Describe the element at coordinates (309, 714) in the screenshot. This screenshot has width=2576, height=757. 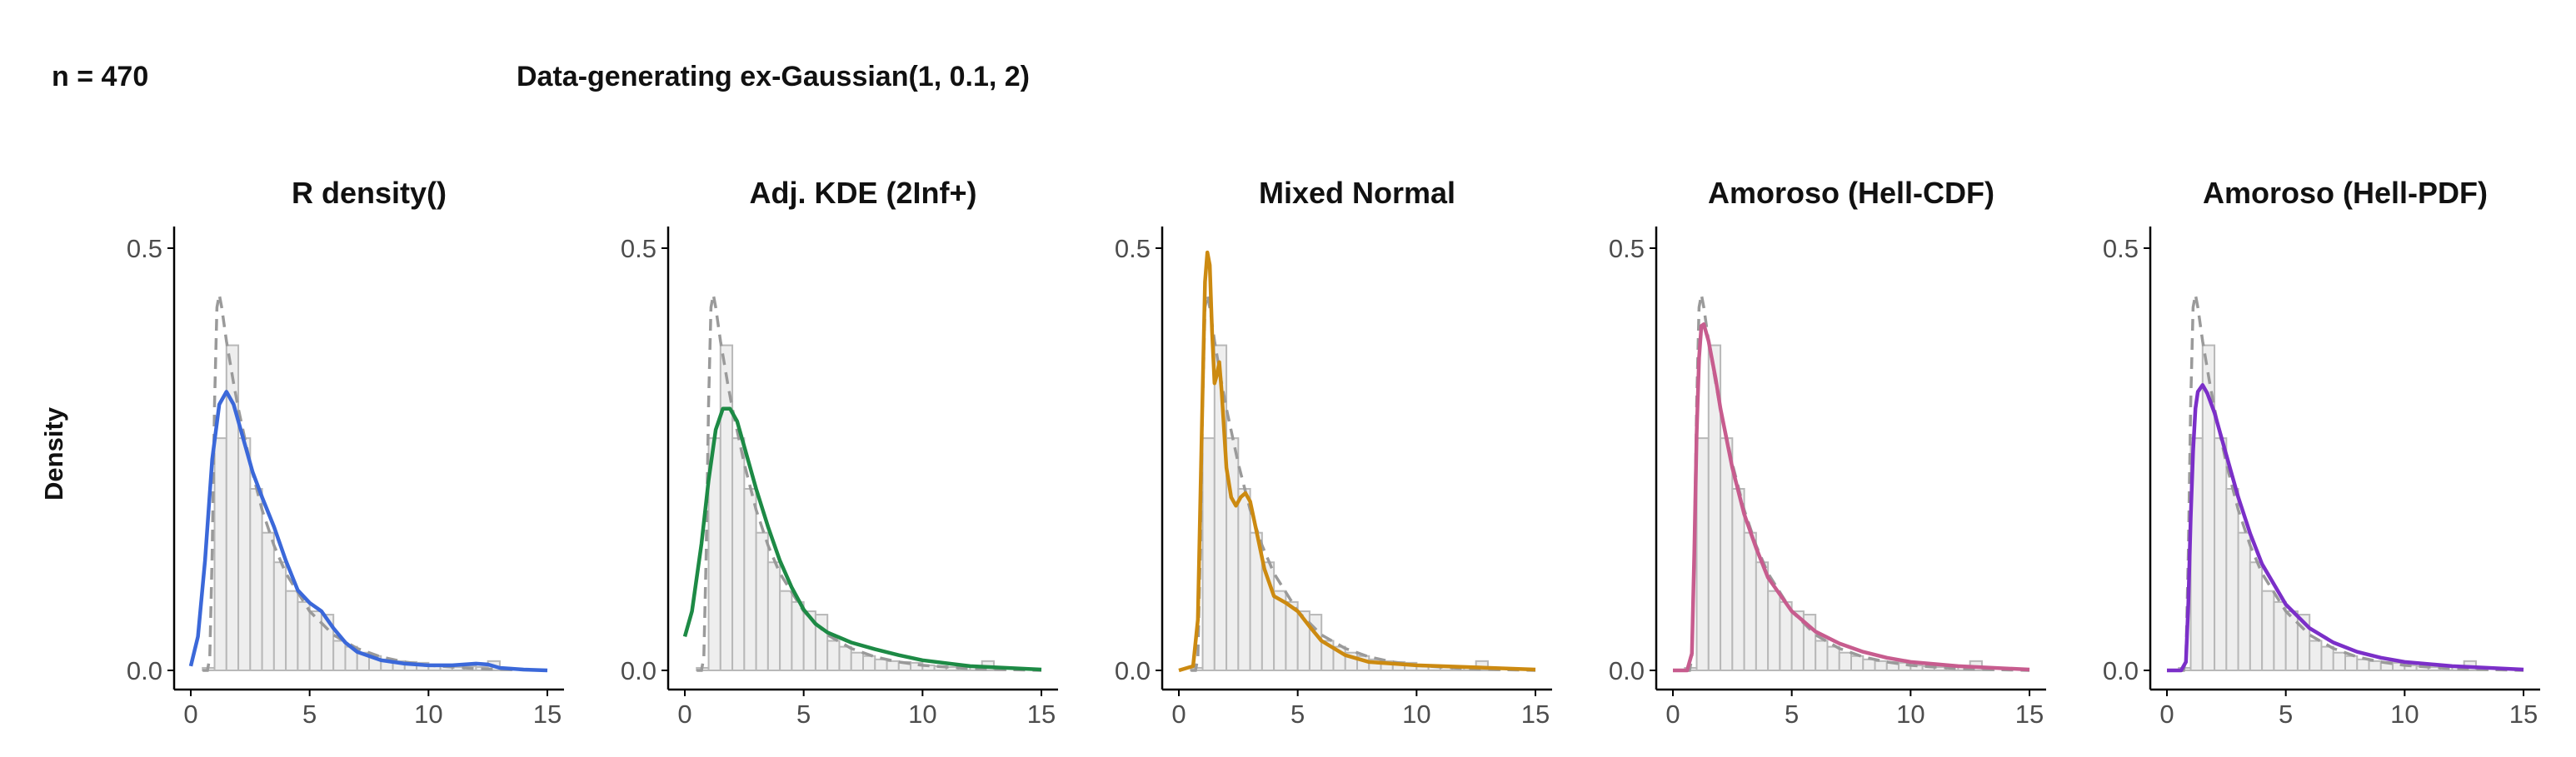
I see `panel-1-x-tick-label: 5` at that location.